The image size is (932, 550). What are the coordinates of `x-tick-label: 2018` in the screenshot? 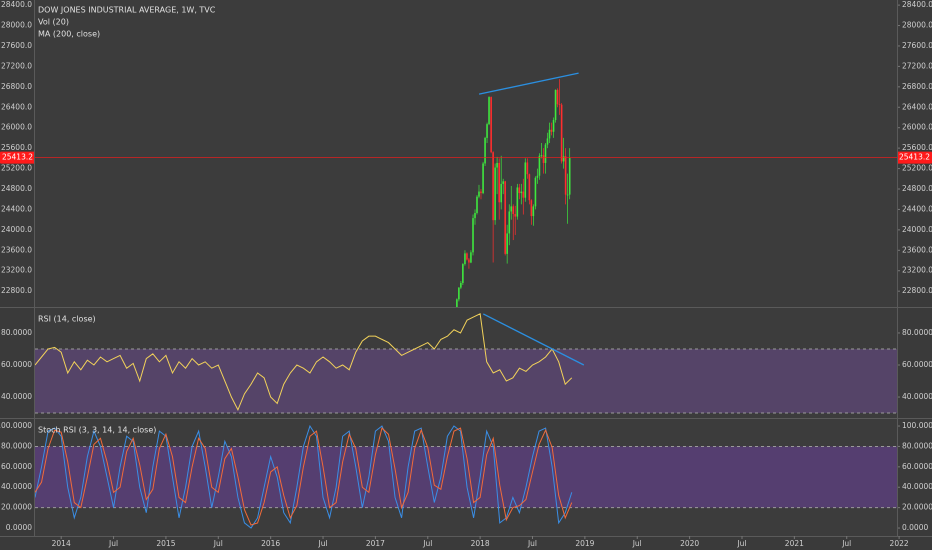 It's located at (480, 543).